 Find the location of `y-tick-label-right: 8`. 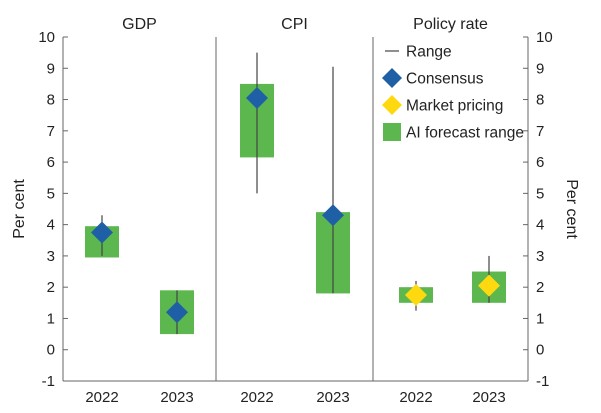

y-tick-label-right: 8 is located at coordinates (540, 100).